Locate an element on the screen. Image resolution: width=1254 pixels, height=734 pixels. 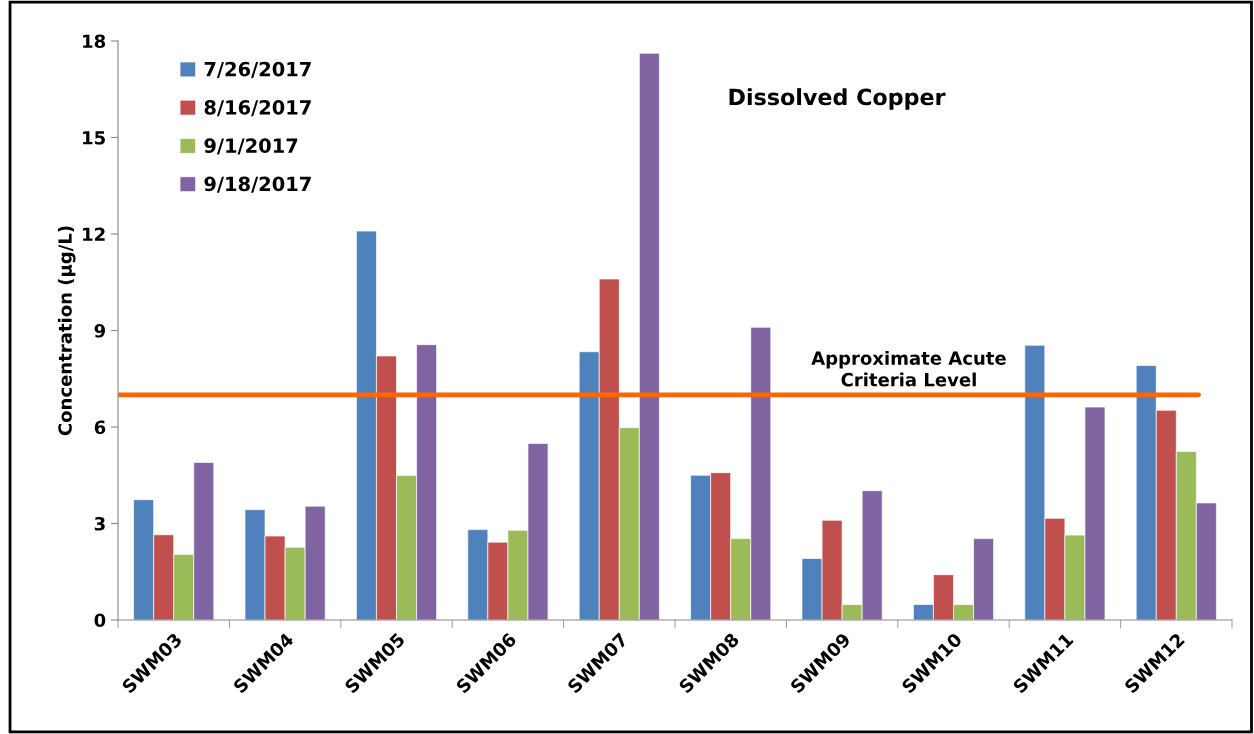
y-tick-label: 15 is located at coordinates (94, 138).